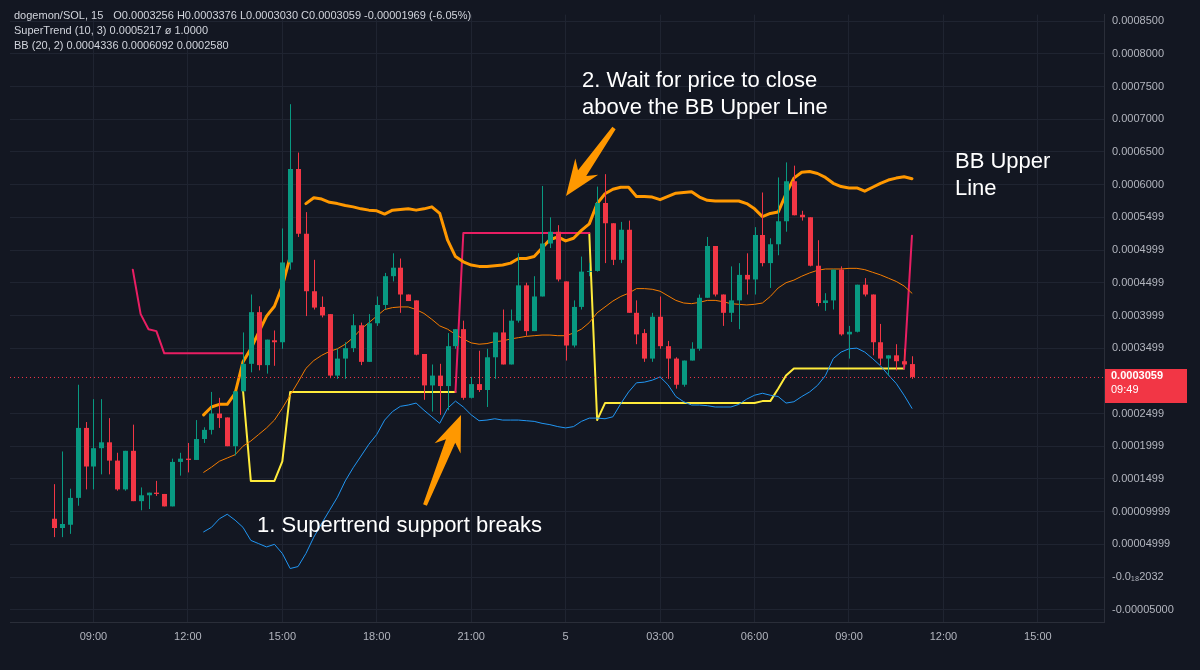 Image resolution: width=1200 pixels, height=670 pixels. Describe the element at coordinates (111, 30) in the screenshot. I see `annotation: SuperTrend (10, 3) 0.0005217 ø 1.0000` at that location.